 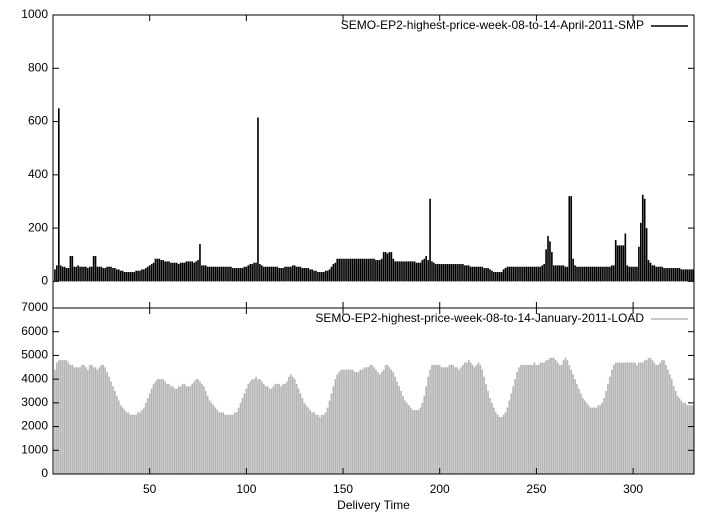 What do you see at coordinates (38, 227) in the screenshot?
I see `y-tick-label: 200` at bounding box center [38, 227].